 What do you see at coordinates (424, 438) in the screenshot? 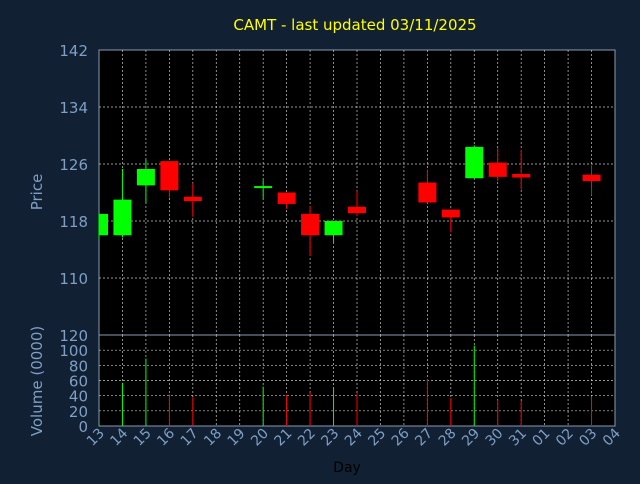
I see `x-tick-label: 27` at bounding box center [424, 438].